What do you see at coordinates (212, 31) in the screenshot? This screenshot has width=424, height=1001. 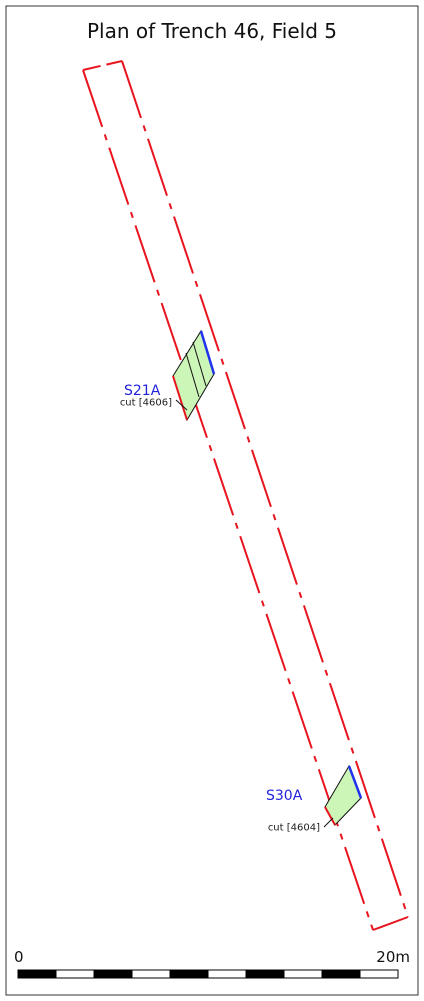 I see `title: Plan of Trench 46, Field 5` at bounding box center [212, 31].